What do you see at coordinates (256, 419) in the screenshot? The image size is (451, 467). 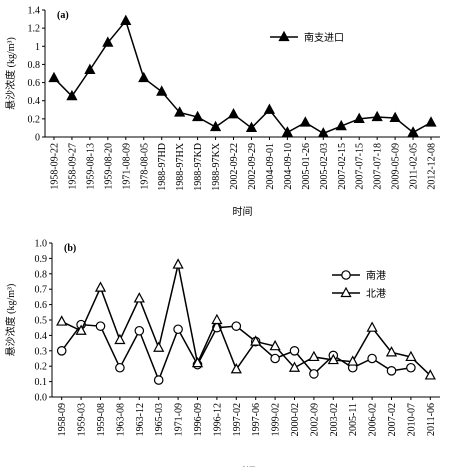 I see `x-tick-label: 1997-06` at bounding box center [256, 419].